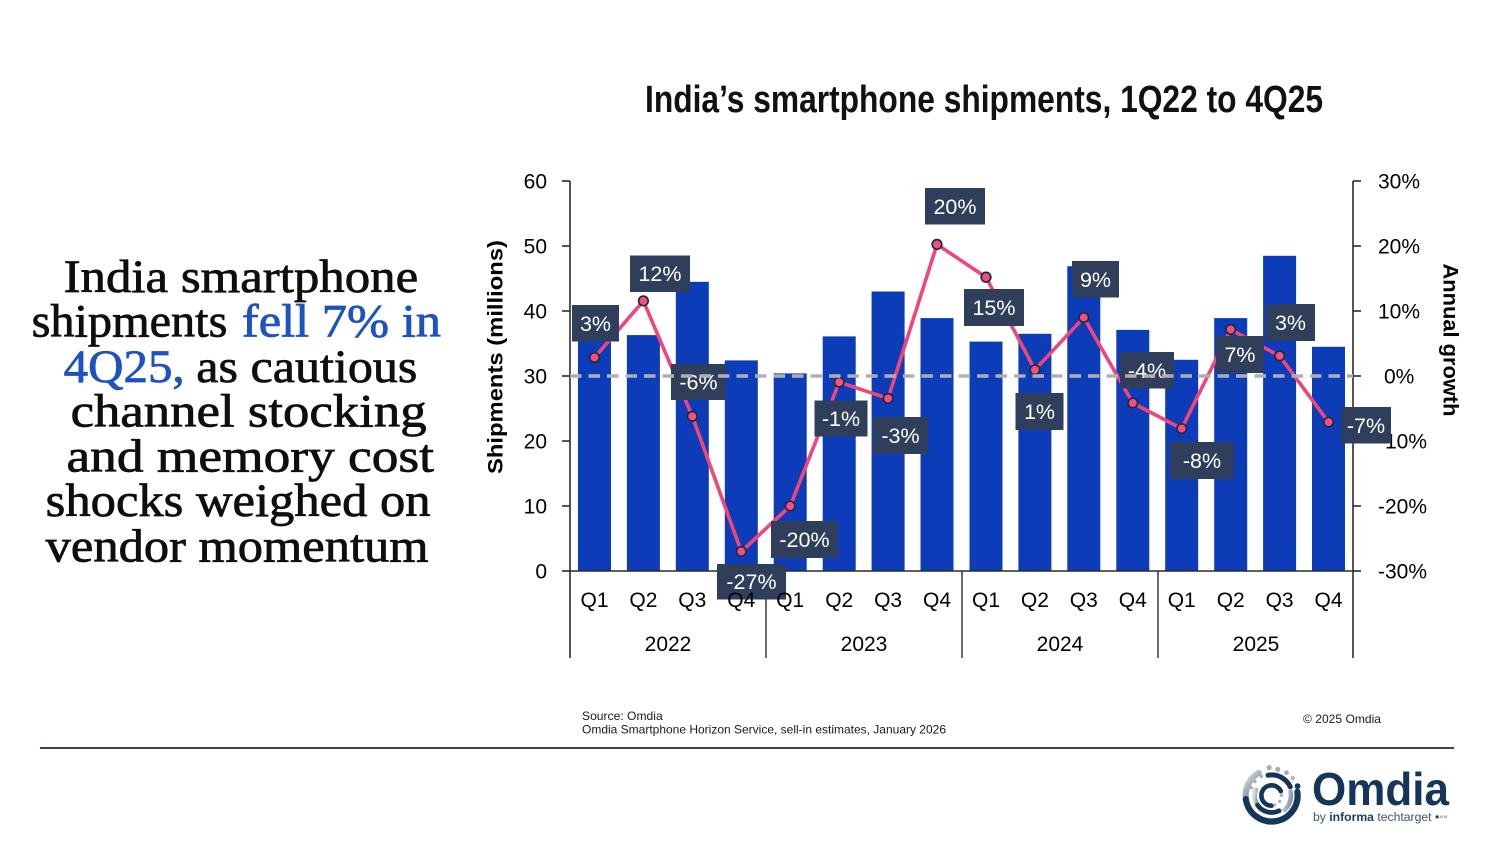 This screenshot has height=844, width=1500. I want to click on svg-text: -6%, so click(698, 383).